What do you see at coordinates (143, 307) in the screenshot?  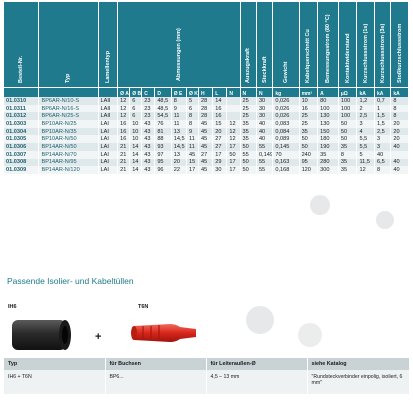 I see `product-label-t6n: T6N` at bounding box center [143, 307].